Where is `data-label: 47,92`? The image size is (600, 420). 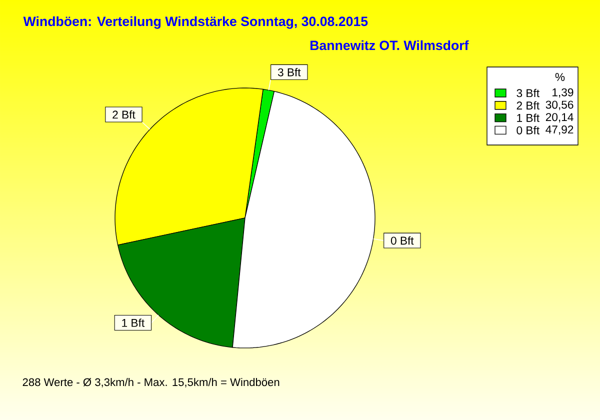
data-label: 47,92 is located at coordinates (560, 130).